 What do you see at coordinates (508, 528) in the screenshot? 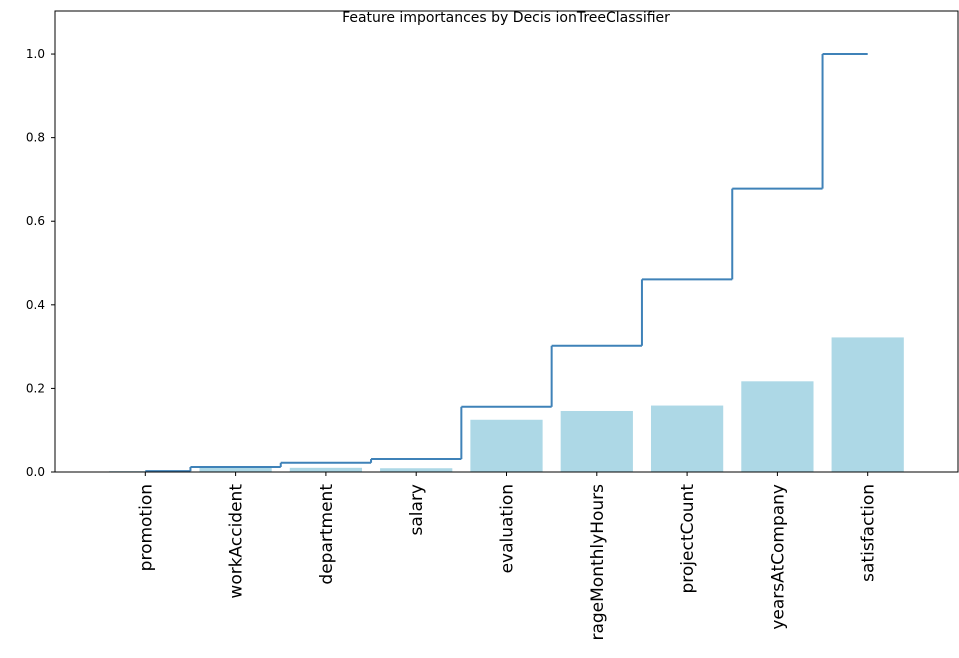
I see `x-tick-label: evaluation` at bounding box center [508, 528].